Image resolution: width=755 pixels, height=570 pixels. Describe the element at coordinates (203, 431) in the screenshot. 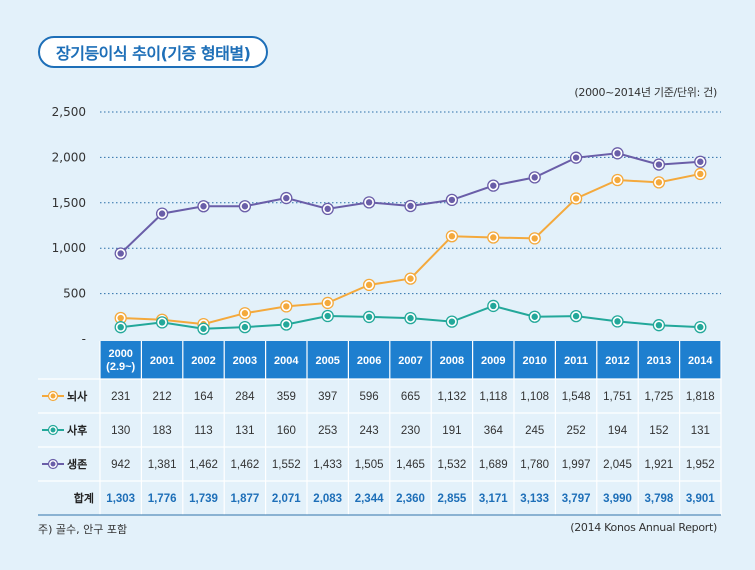

I see `table-cell: 113` at that location.